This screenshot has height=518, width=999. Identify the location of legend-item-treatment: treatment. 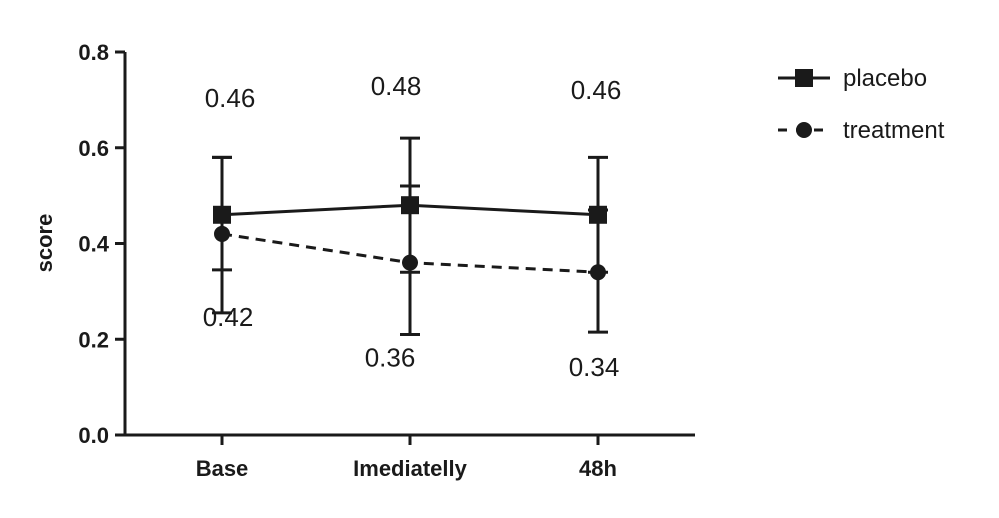
(861, 130).